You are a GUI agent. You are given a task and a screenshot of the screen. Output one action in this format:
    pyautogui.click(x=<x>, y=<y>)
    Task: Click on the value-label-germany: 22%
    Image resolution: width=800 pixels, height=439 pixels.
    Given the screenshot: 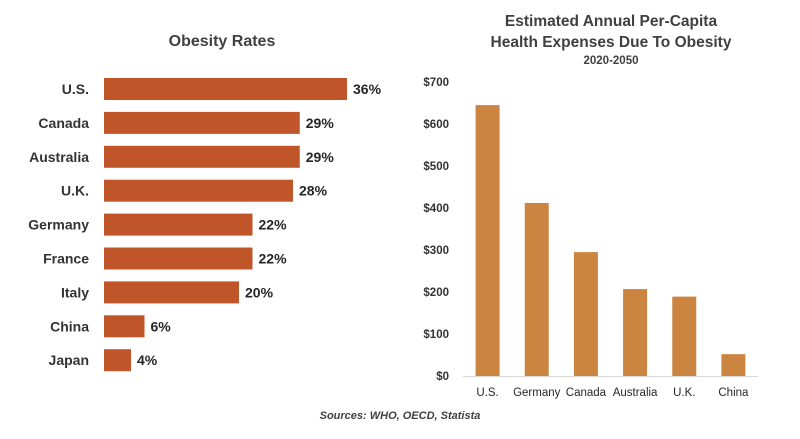 What is the action you would take?
    pyautogui.click(x=273, y=225)
    